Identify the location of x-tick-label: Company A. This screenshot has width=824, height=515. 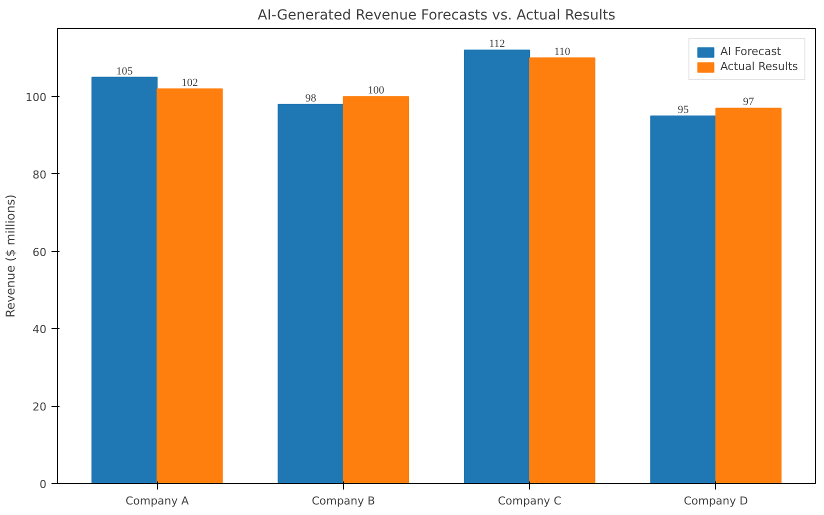
(157, 501).